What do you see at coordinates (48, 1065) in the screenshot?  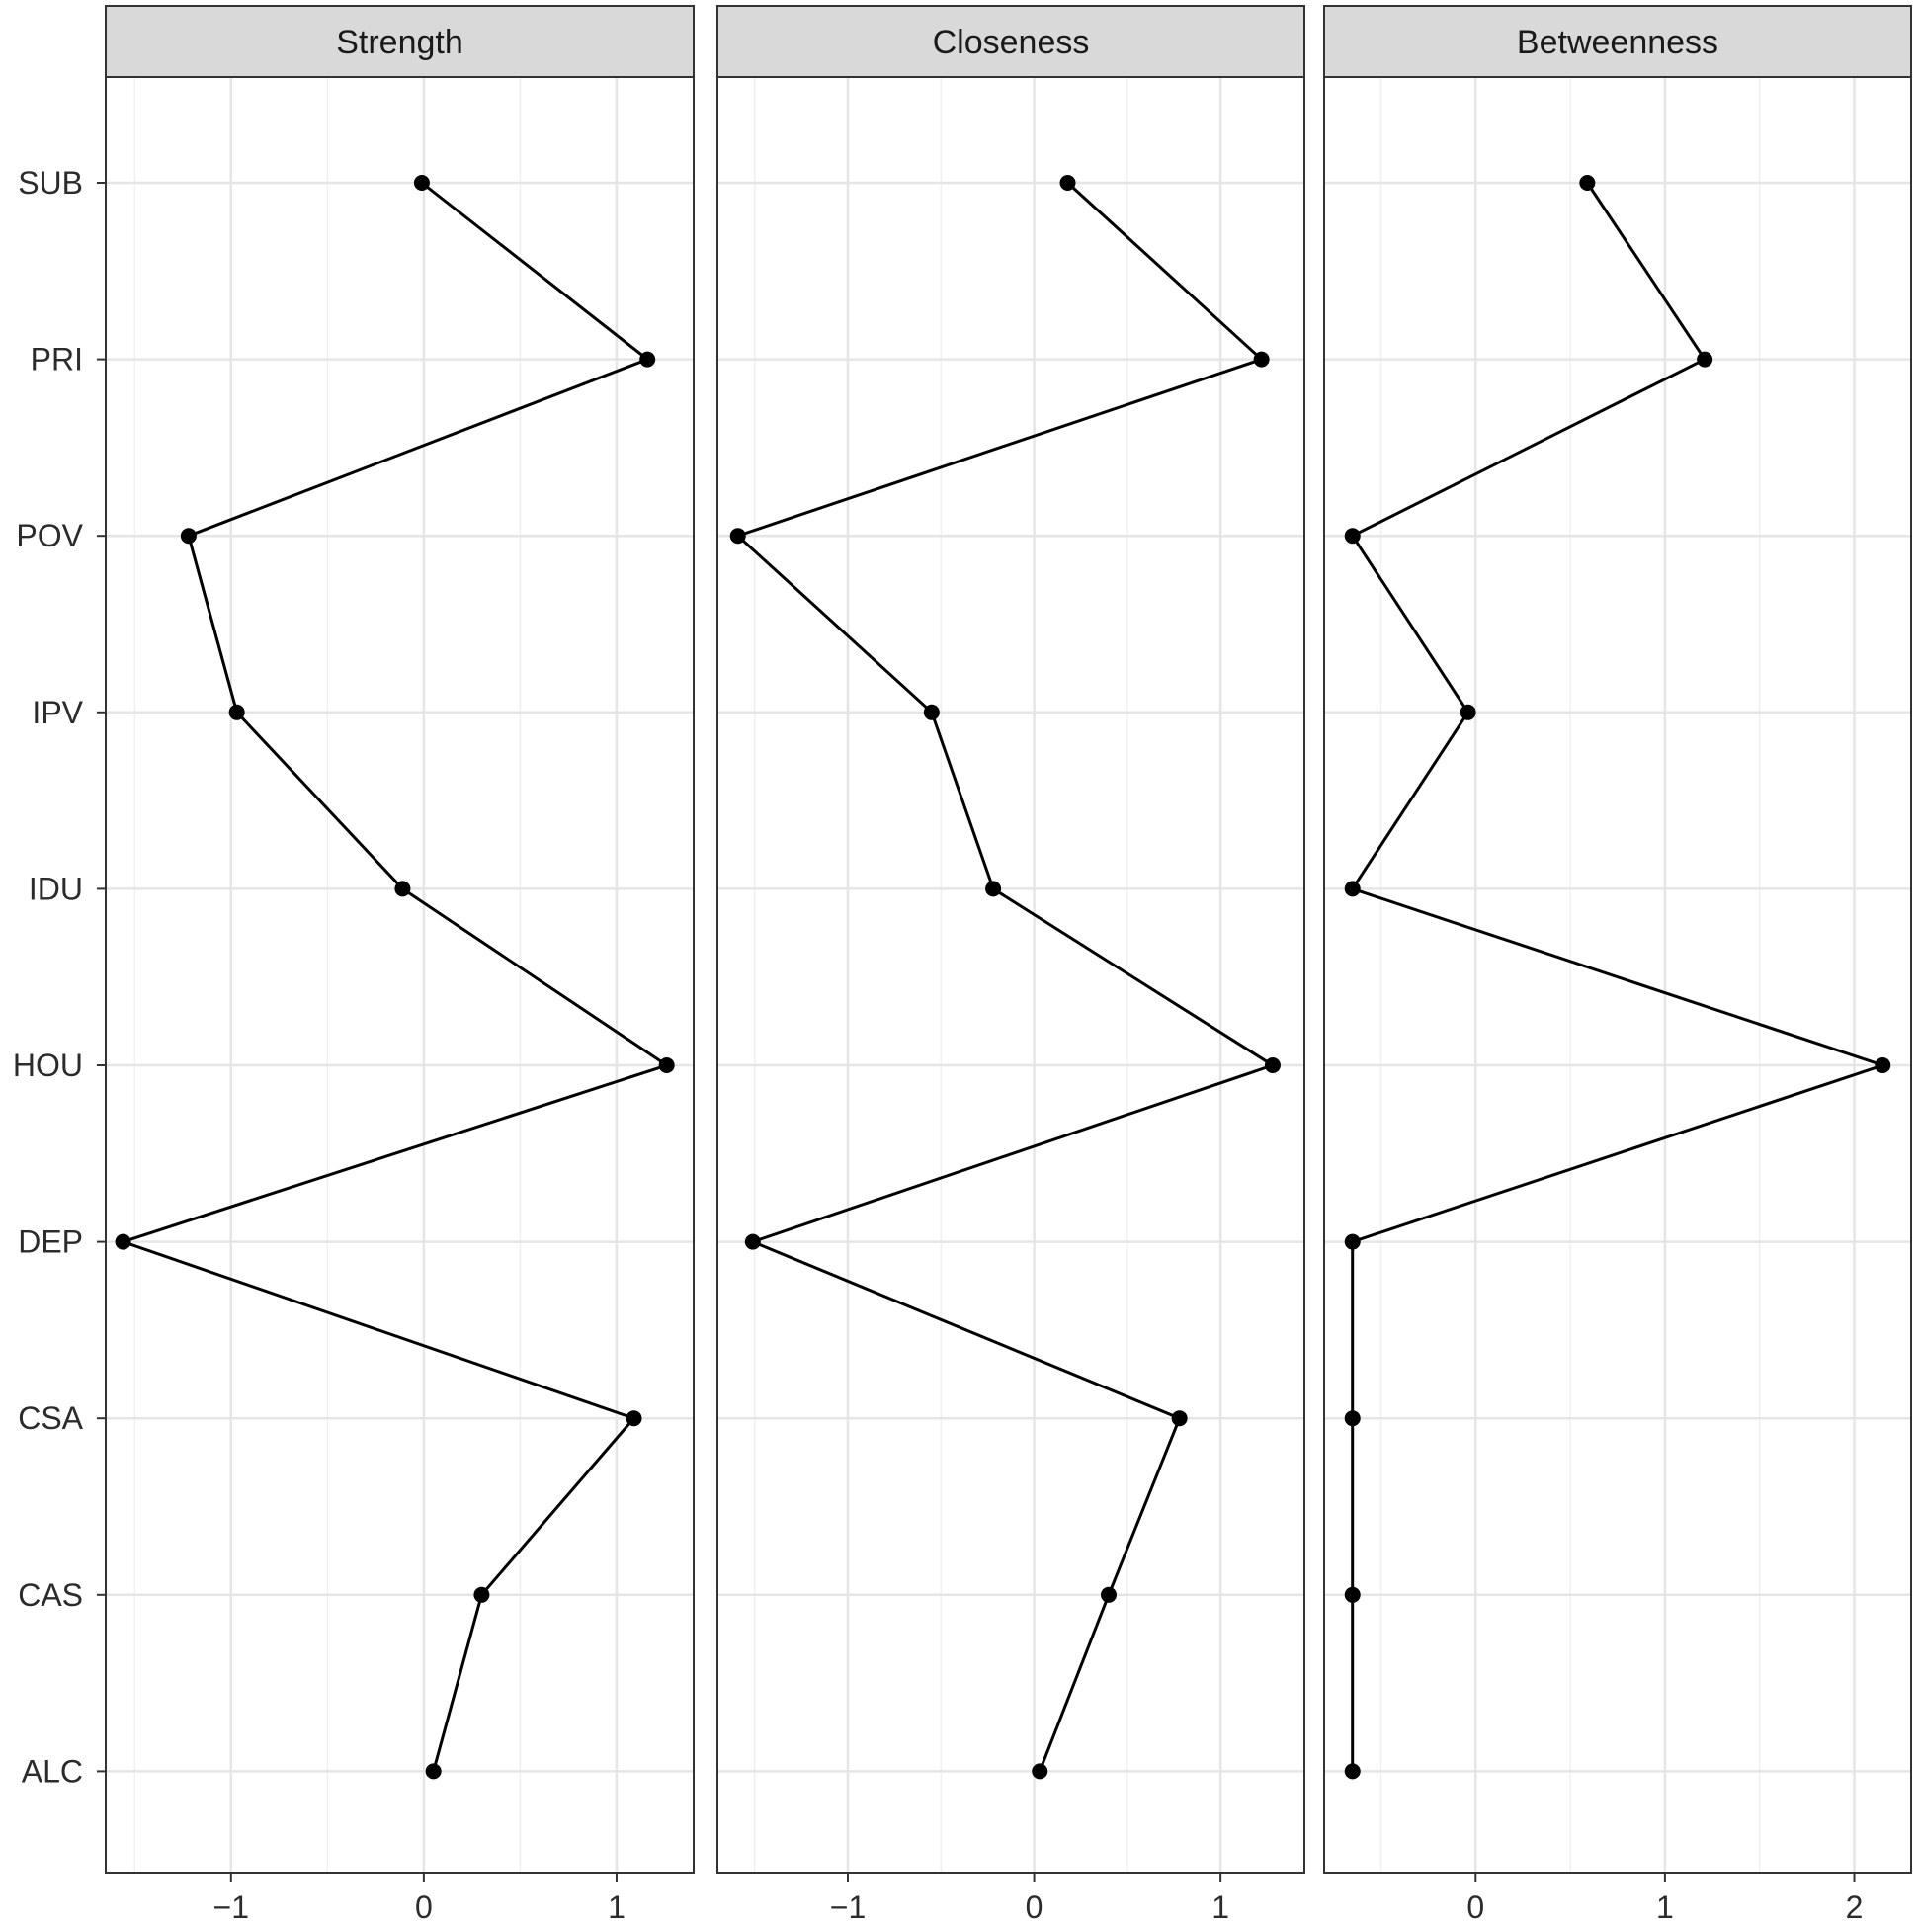 I see `y-tick-label: HOU` at bounding box center [48, 1065].